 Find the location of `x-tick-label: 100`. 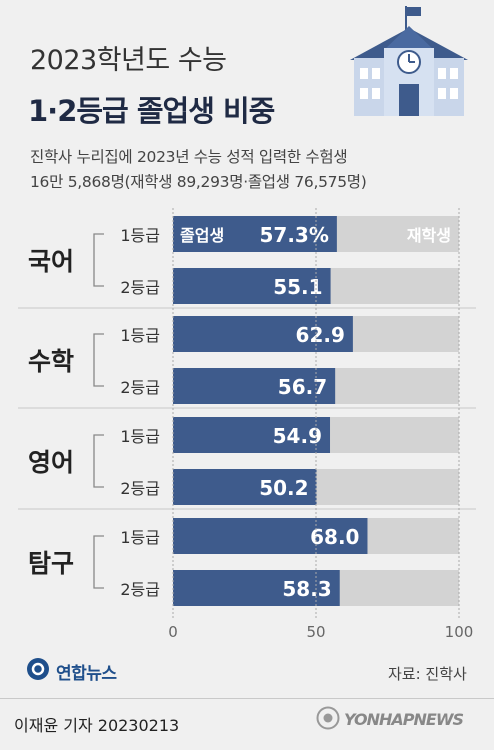

x-tick-label: 100 is located at coordinates (459, 632).